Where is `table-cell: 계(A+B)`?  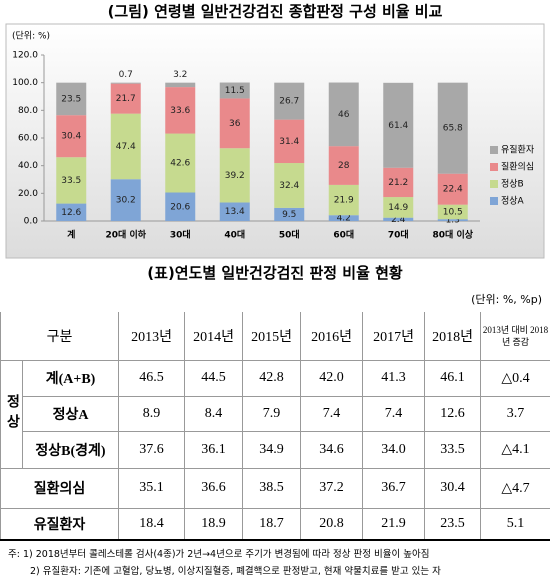
table-cell: 계(A+B) is located at coordinates (70, 378).